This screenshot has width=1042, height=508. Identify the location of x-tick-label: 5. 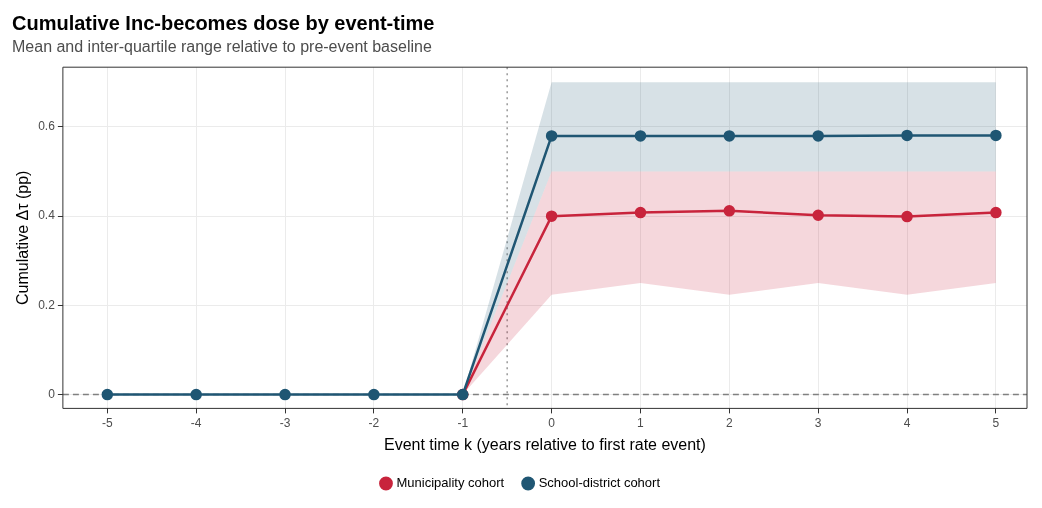
(996, 422).